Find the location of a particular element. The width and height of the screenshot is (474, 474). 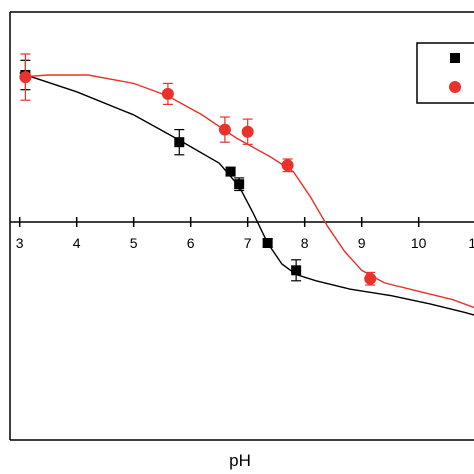

x-tick-label: 11 is located at coordinates (471, 243).